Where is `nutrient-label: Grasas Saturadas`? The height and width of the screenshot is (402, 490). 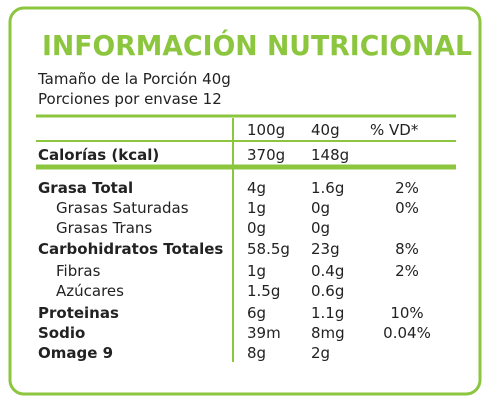 nutrient-label: Grasas Saturadas is located at coordinates (122, 208).